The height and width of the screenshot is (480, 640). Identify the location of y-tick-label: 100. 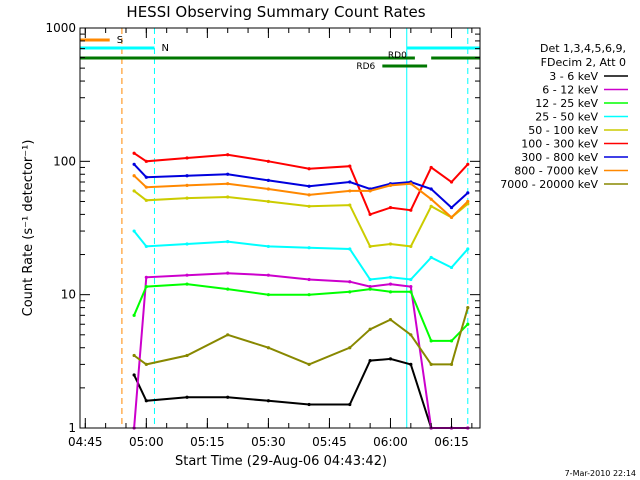
(64, 161).